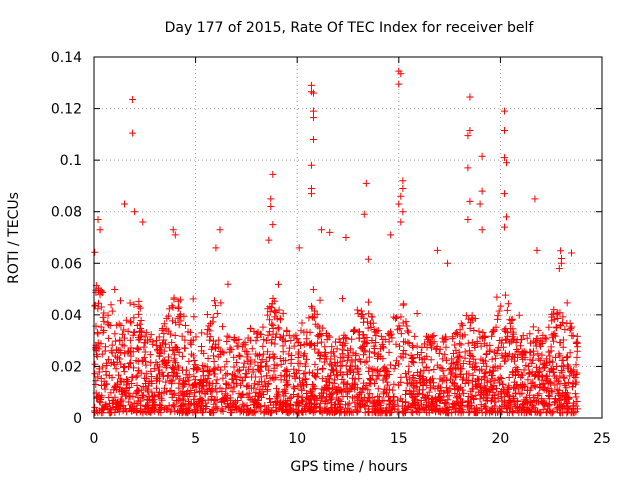 The width and height of the screenshot is (640, 480). I want to click on x-tick-label: 15, so click(399, 439).